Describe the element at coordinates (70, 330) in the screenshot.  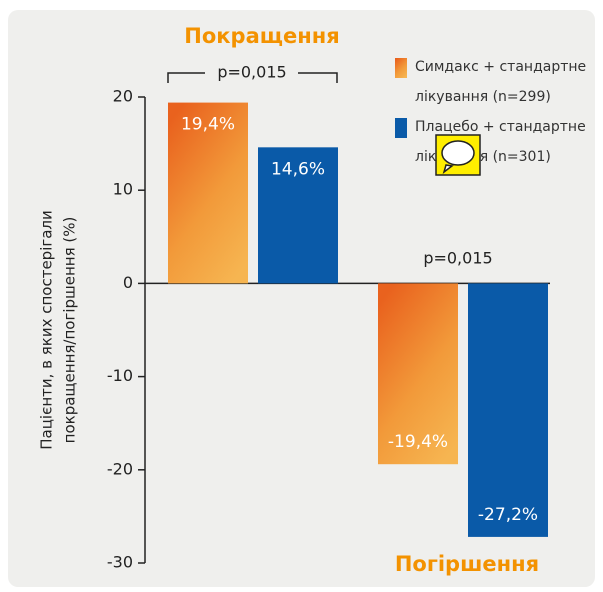
I see `y-axis-label: покращення/погіршення (%)` at that location.